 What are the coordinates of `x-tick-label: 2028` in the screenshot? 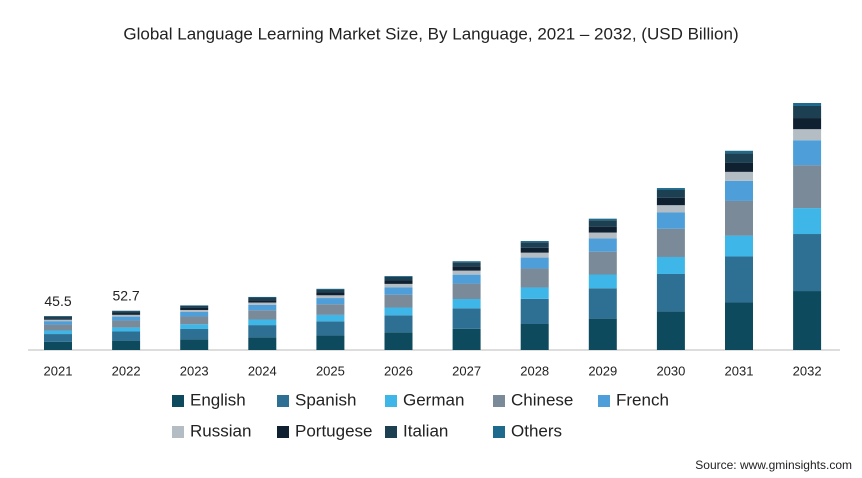 It's located at (534, 370).